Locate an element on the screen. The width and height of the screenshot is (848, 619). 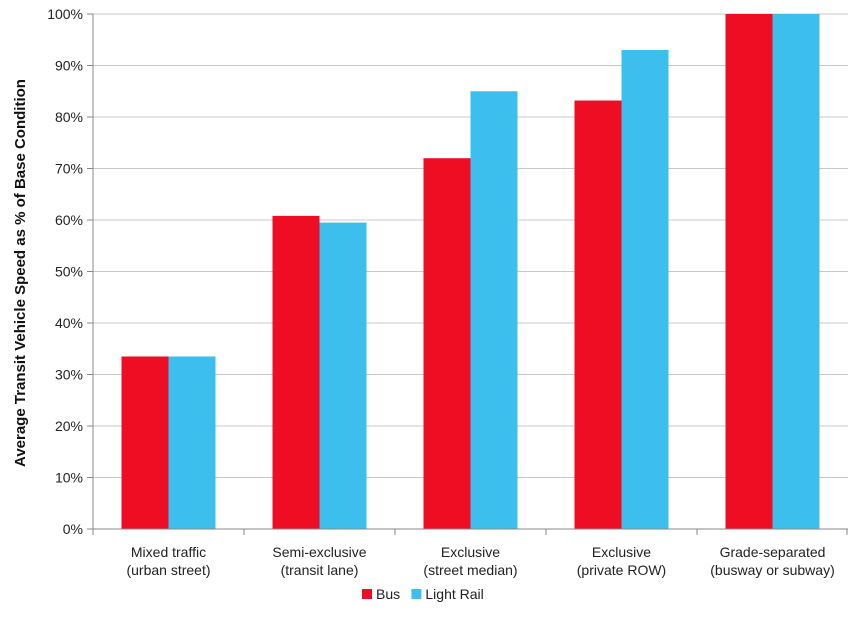
y-tick-label: 40% is located at coordinates (69, 323).